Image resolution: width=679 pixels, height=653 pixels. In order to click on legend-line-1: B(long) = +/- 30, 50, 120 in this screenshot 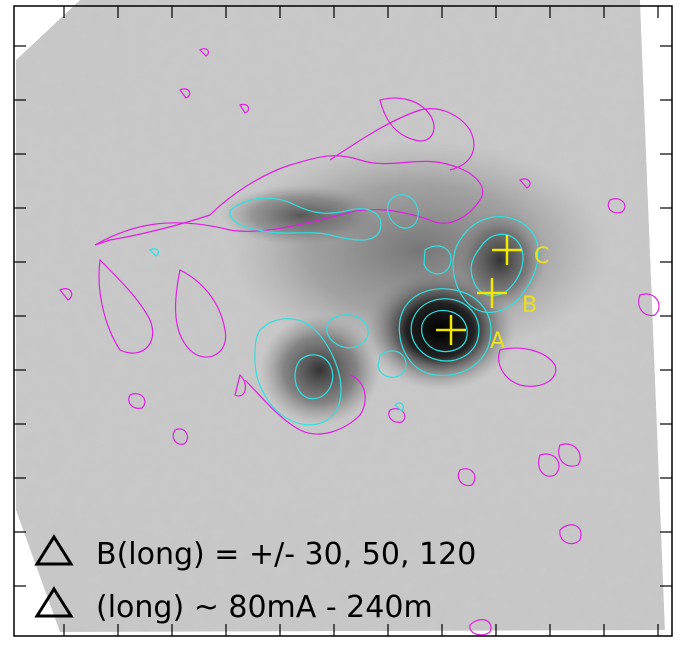, I will do `click(286, 554)`.